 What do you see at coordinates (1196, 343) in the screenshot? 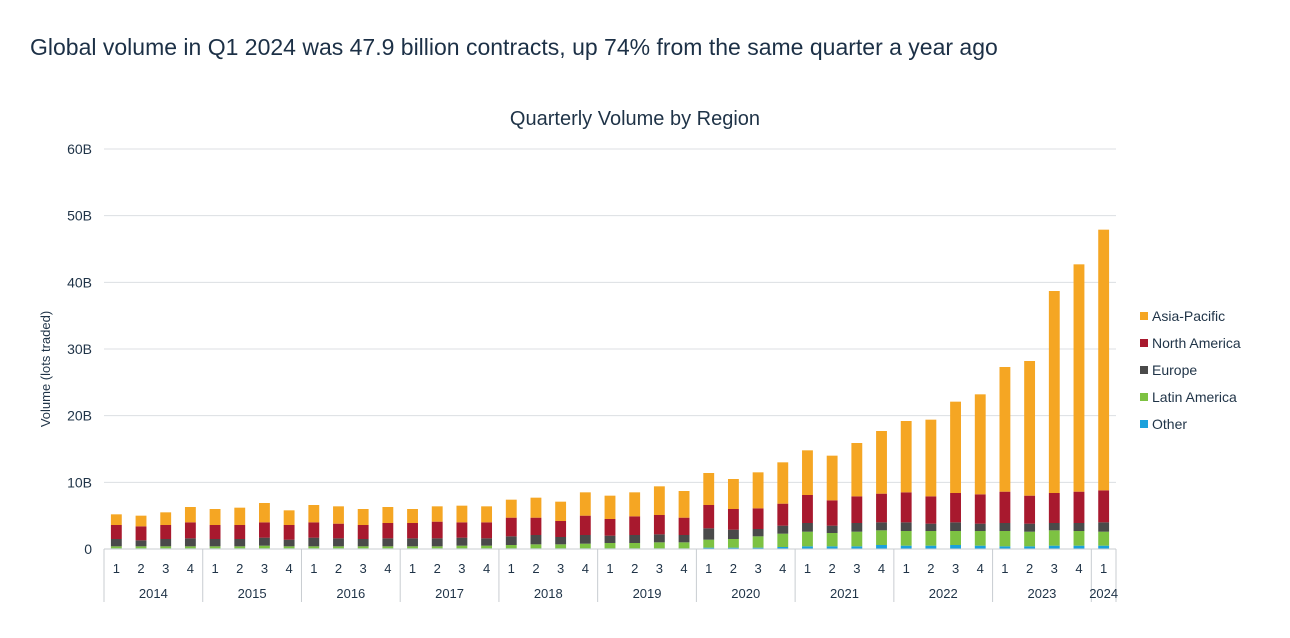
I see `legend-label-north-america: North America` at bounding box center [1196, 343].